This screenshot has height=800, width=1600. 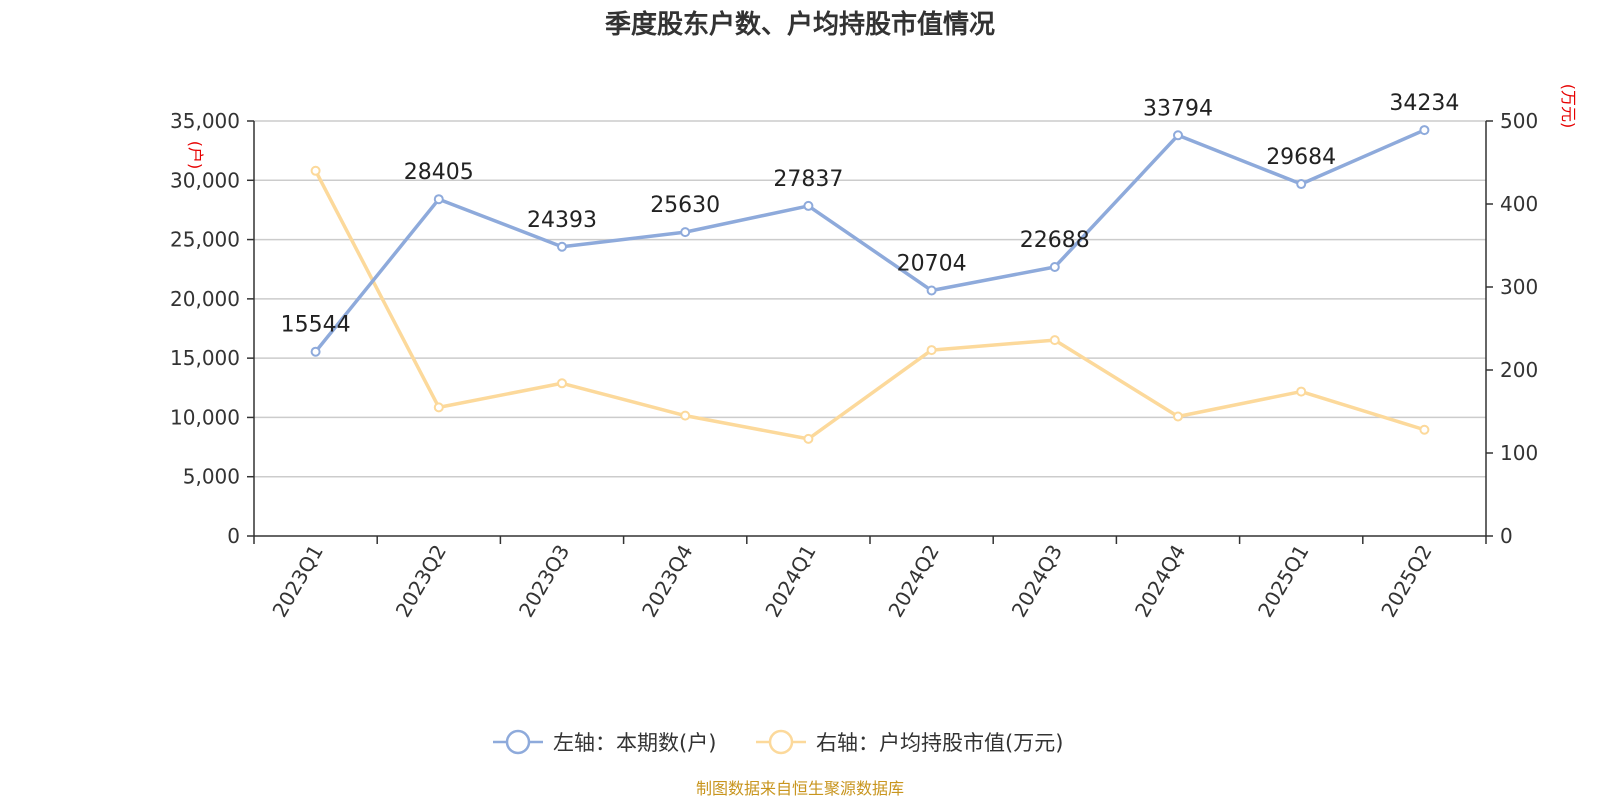 I want to click on legend: 左轴：本期数(户) 右轴：户均持股市值(万元), so click(x=778, y=742).